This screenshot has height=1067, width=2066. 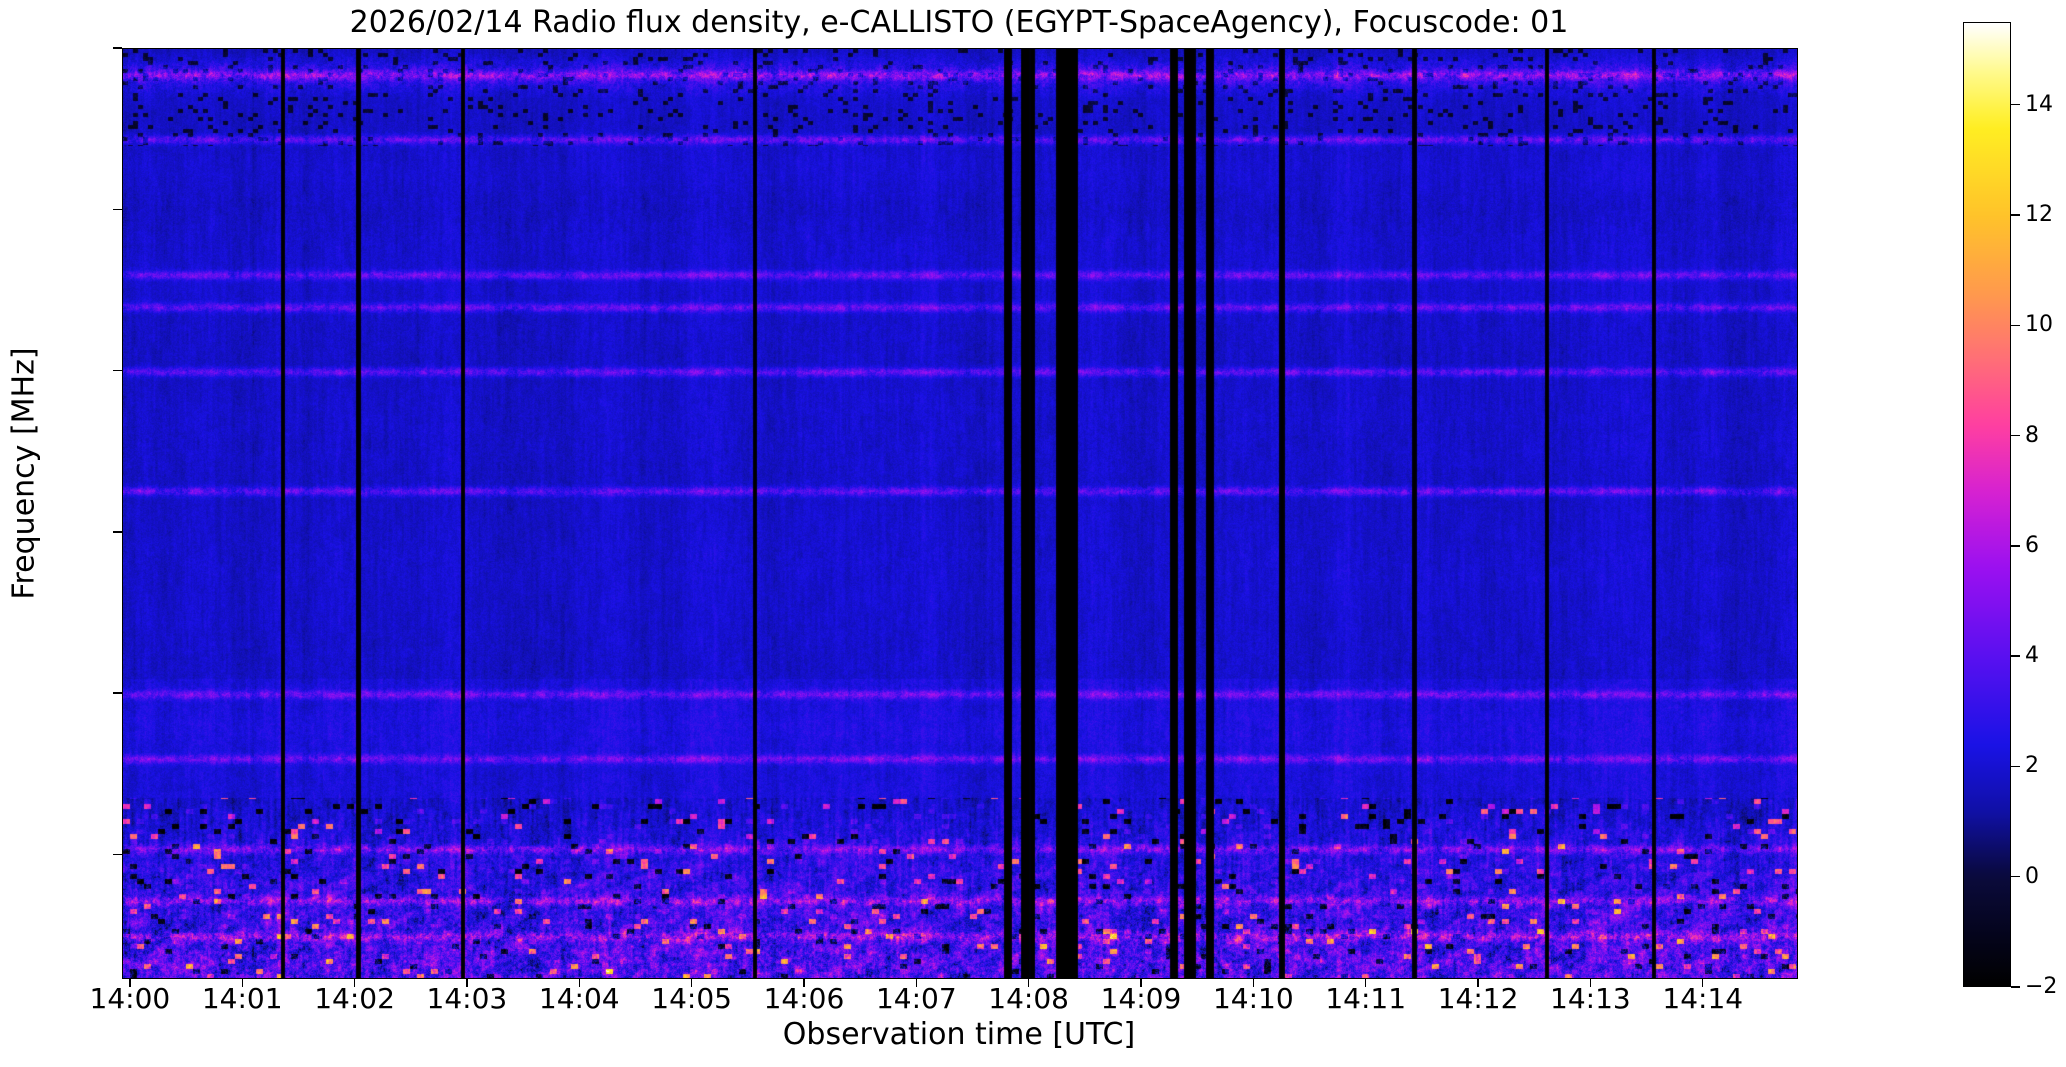 I want to click on colorbar-tick-label-0: 0, so click(x=2032, y=876).